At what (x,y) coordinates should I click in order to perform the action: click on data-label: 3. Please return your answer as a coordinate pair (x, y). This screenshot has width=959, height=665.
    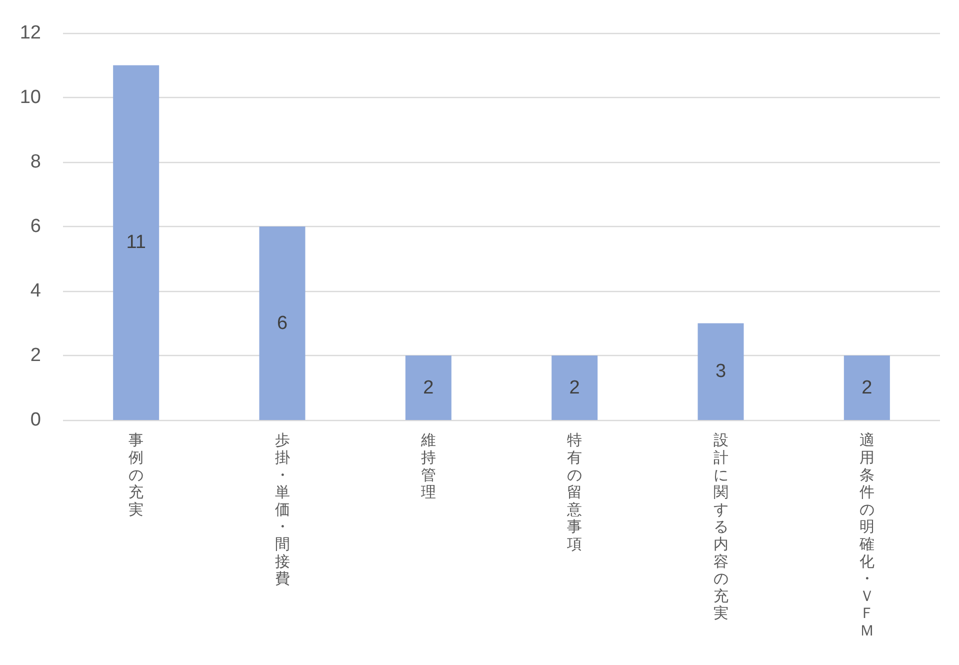
    Looking at the image, I should click on (720, 371).